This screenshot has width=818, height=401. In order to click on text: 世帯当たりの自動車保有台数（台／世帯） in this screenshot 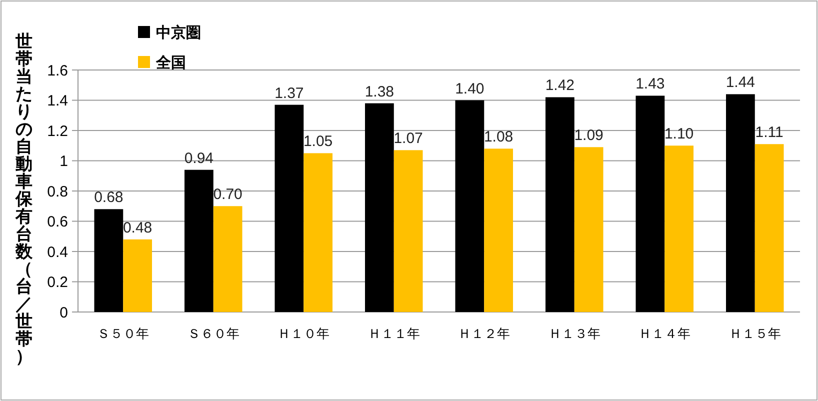, I will do `click(24, 199)`.